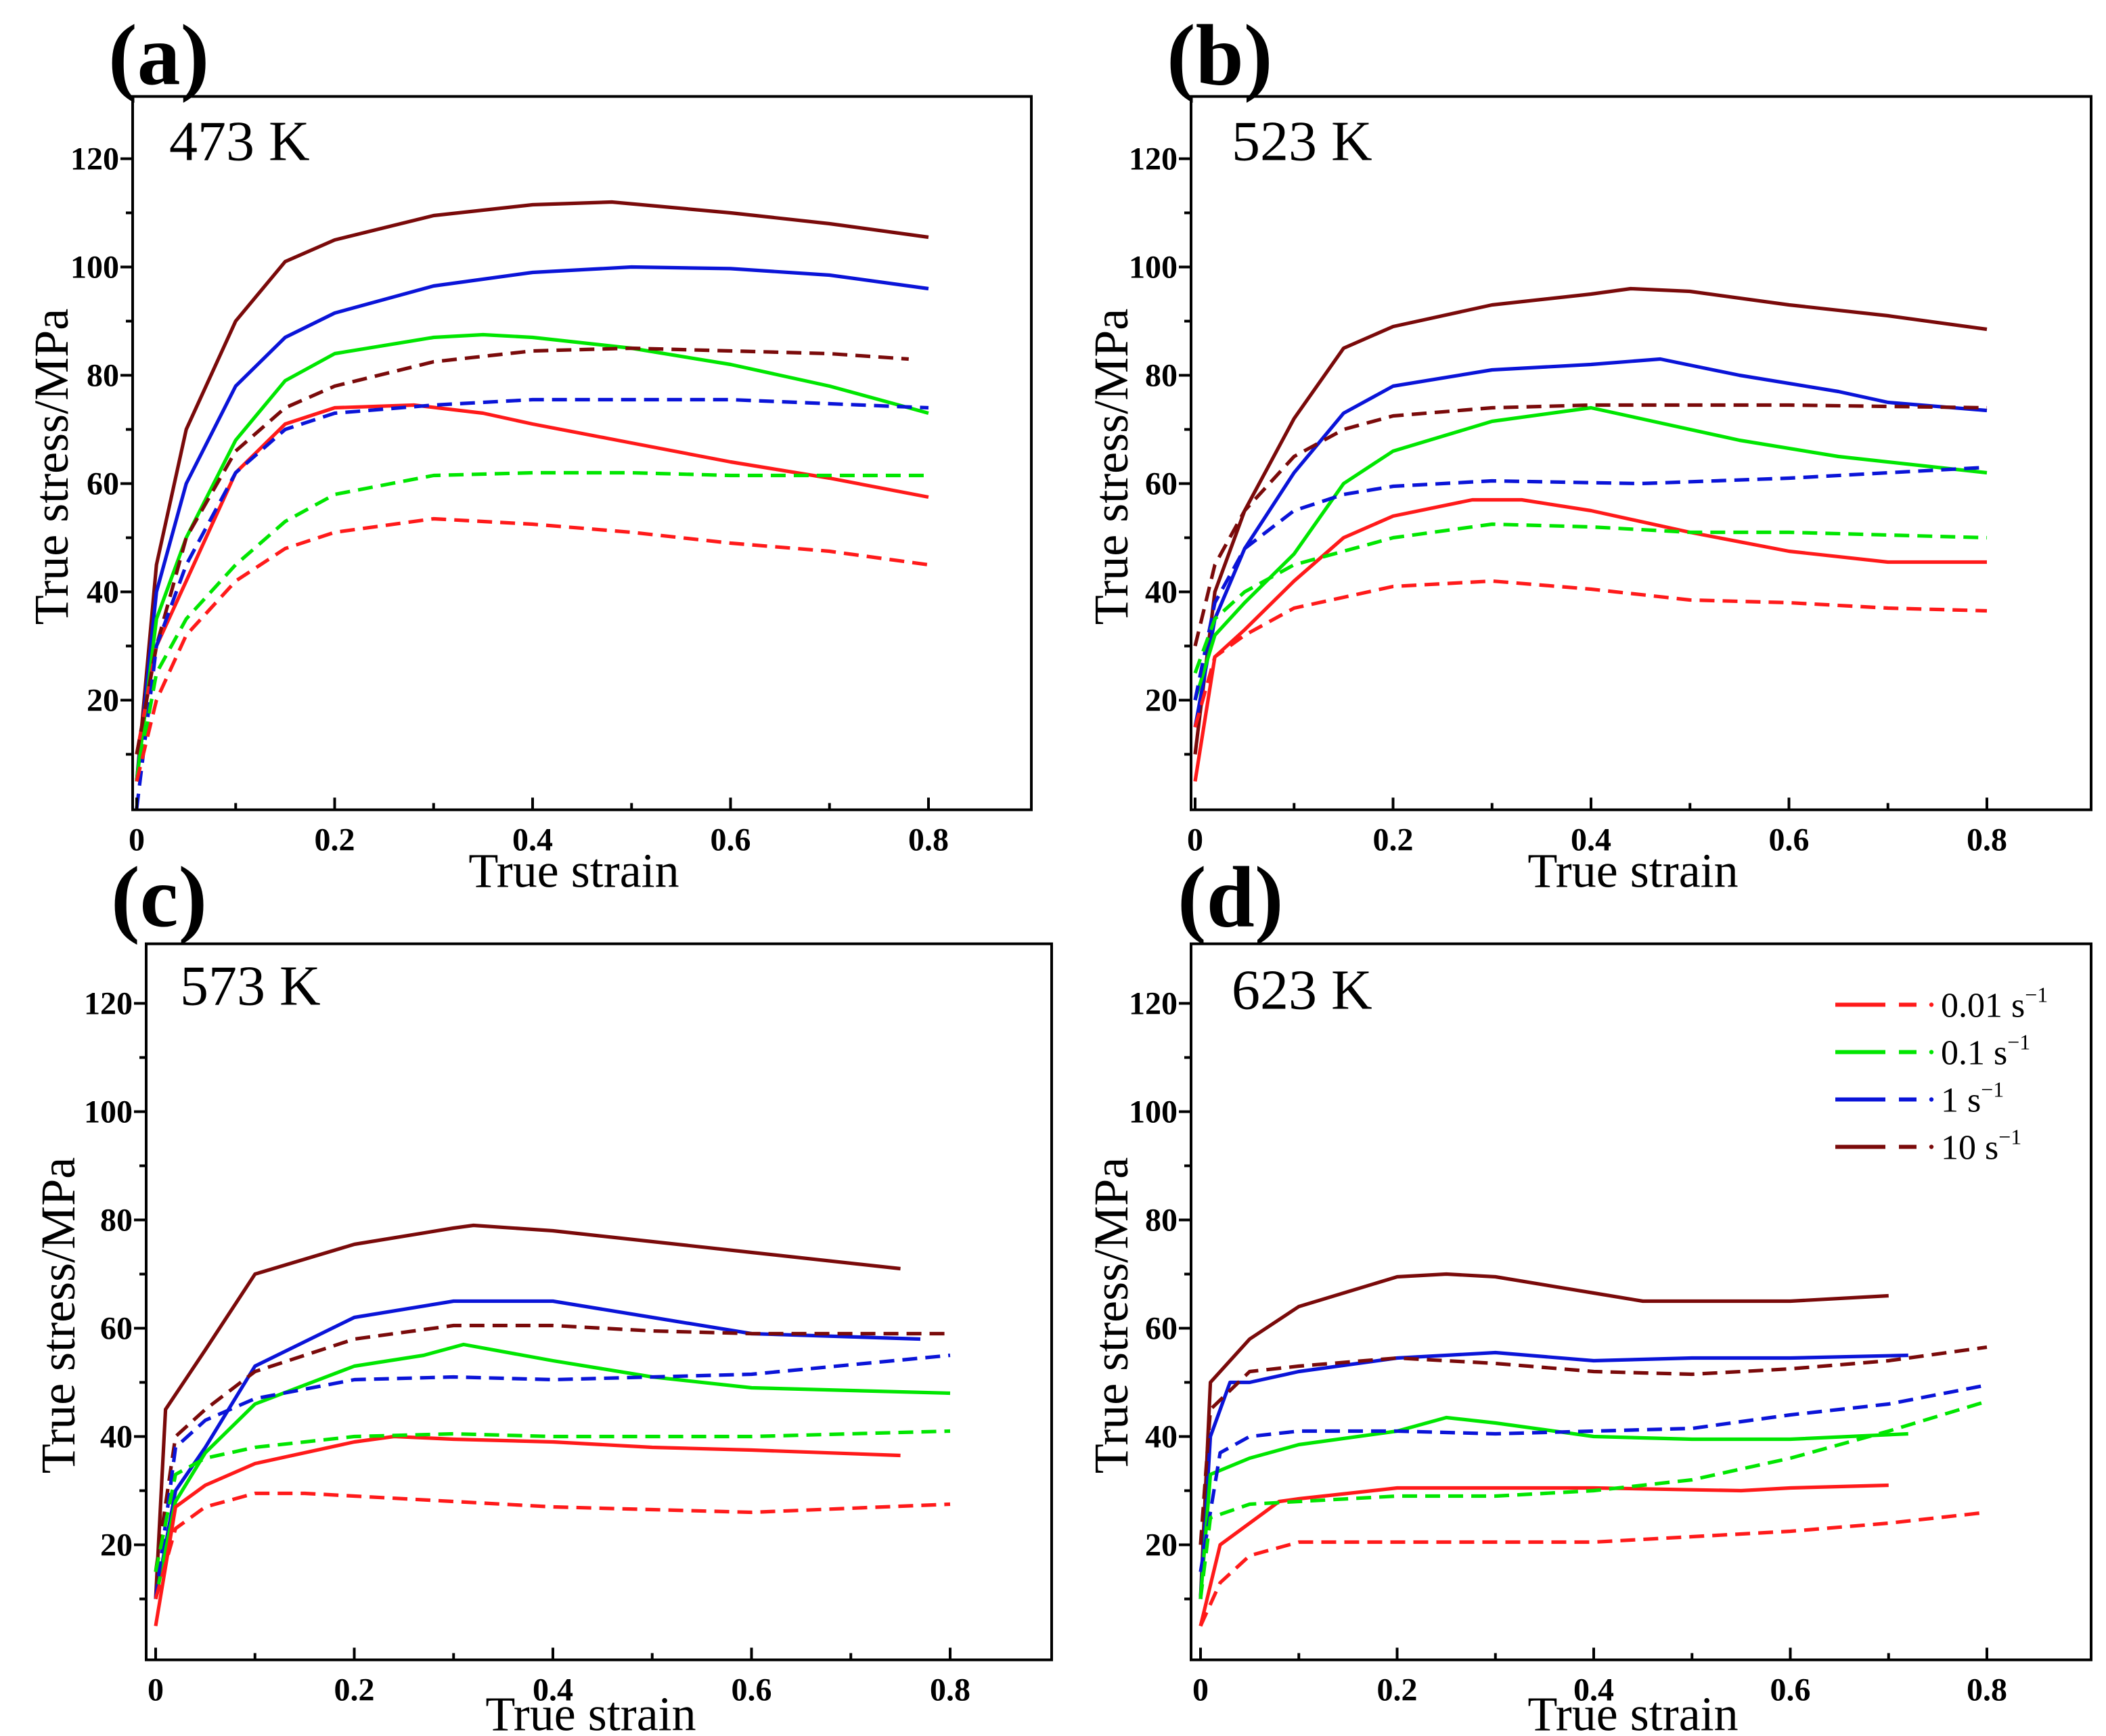  I want to click on legend: 0.01 s−10.1 s−11 s−110 s−1, so click(1941, 1075).